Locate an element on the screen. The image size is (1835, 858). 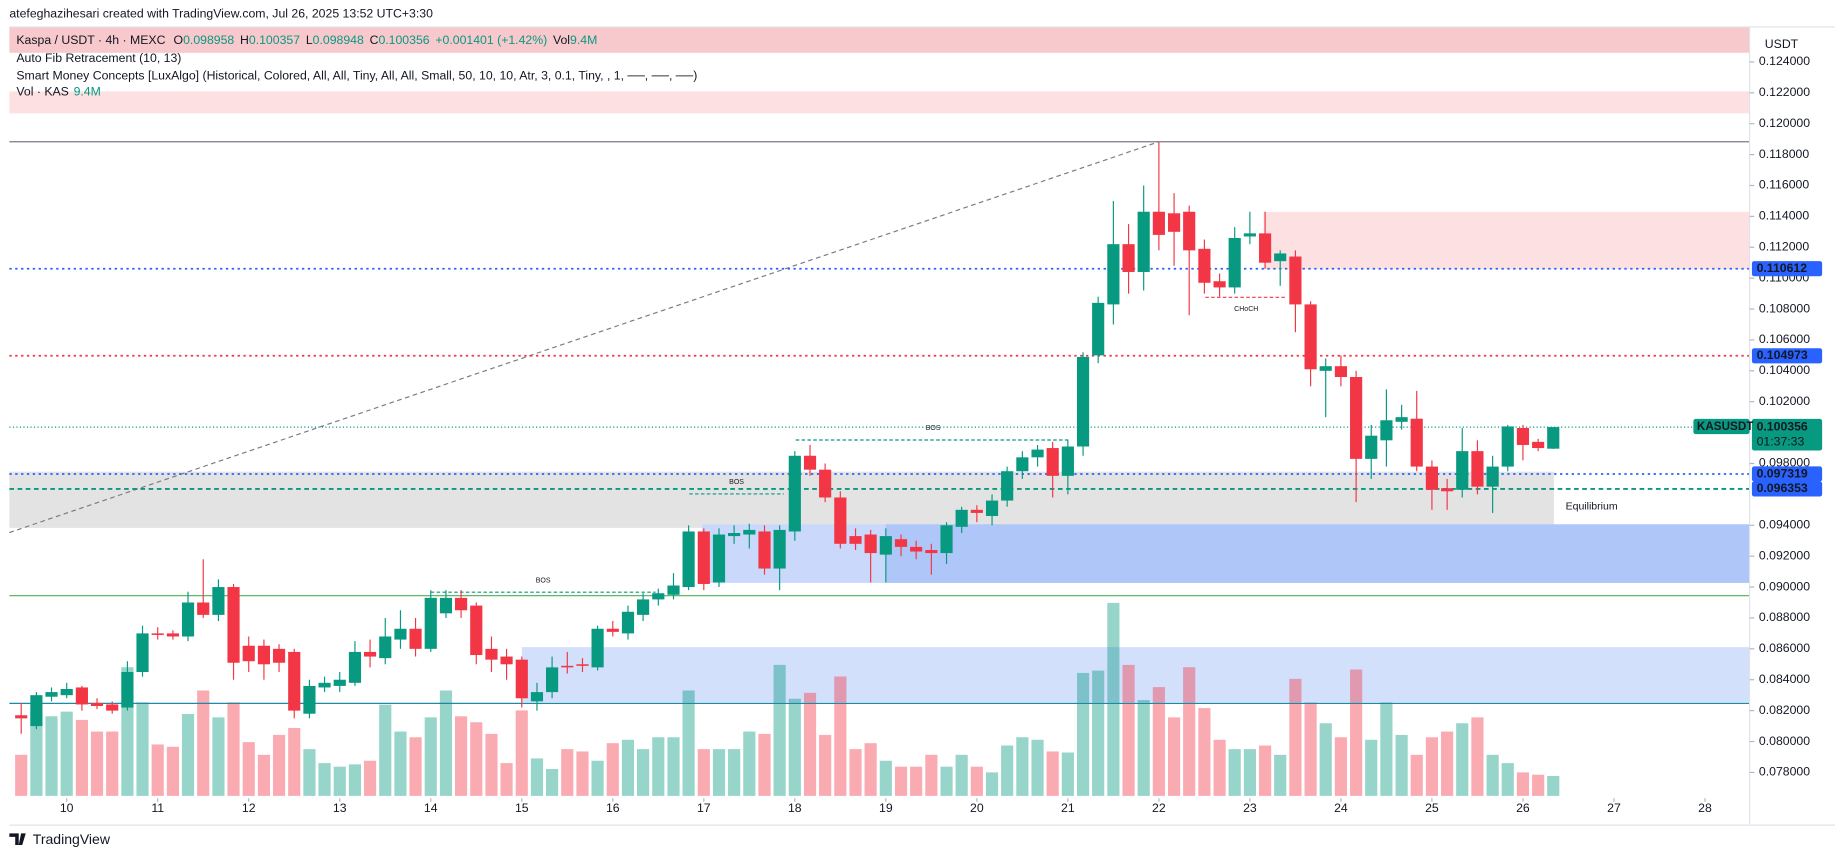
volume-legend: Vol · KAS 9.4M is located at coordinates (58, 92).